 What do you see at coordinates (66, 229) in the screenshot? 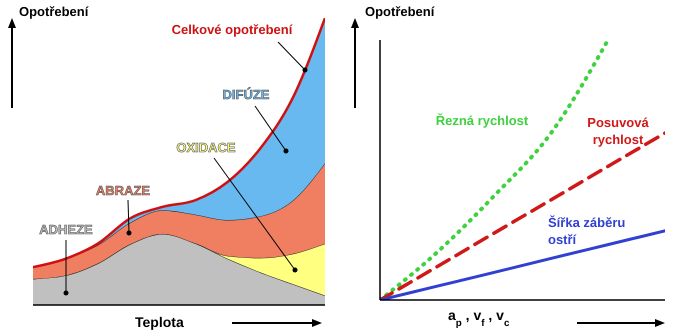
I see `series-label: ADHEZE` at bounding box center [66, 229].